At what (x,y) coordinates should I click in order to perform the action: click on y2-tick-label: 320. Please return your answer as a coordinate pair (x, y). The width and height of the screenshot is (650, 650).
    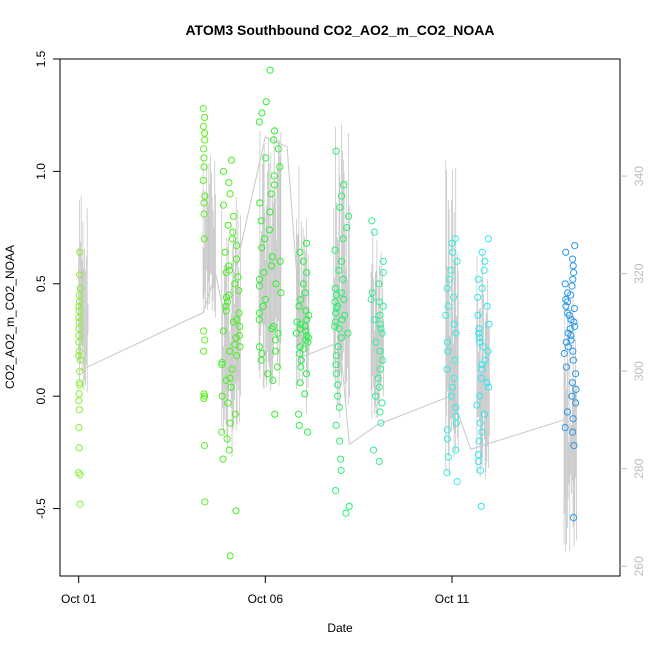
    Looking at the image, I should click on (639, 273).